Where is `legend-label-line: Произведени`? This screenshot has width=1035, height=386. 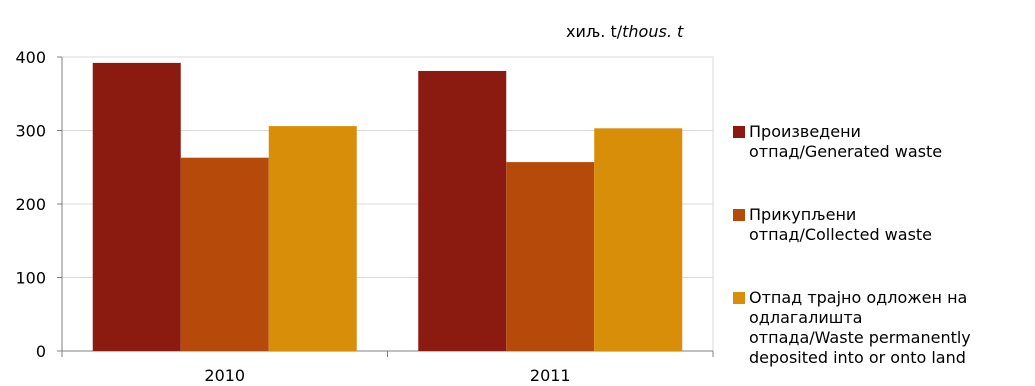 legend-label-line: Произведени is located at coordinates (805, 131).